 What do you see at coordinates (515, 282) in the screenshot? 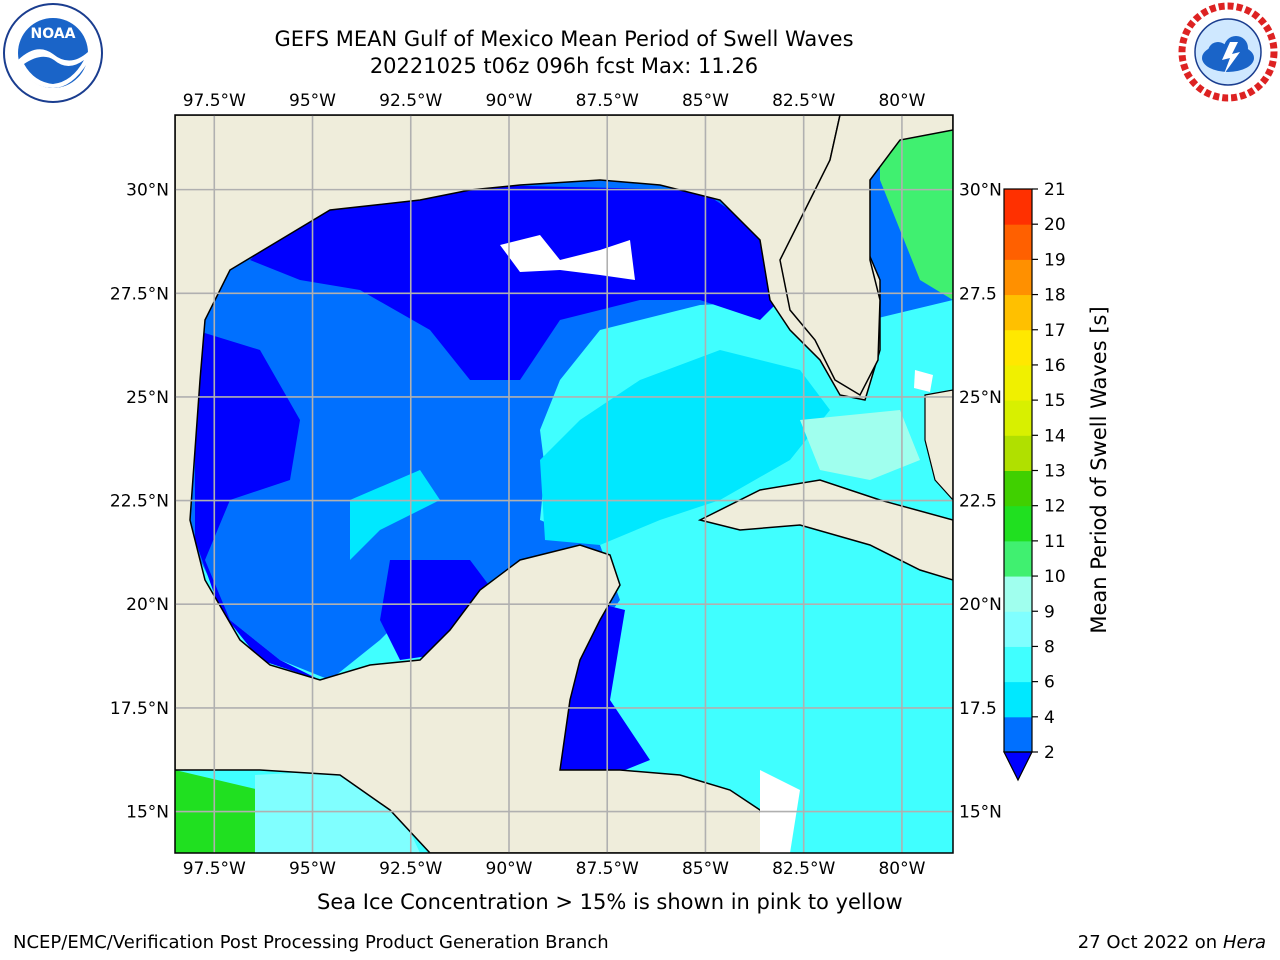
I see `swell-band-below-2-north` at bounding box center [515, 282].